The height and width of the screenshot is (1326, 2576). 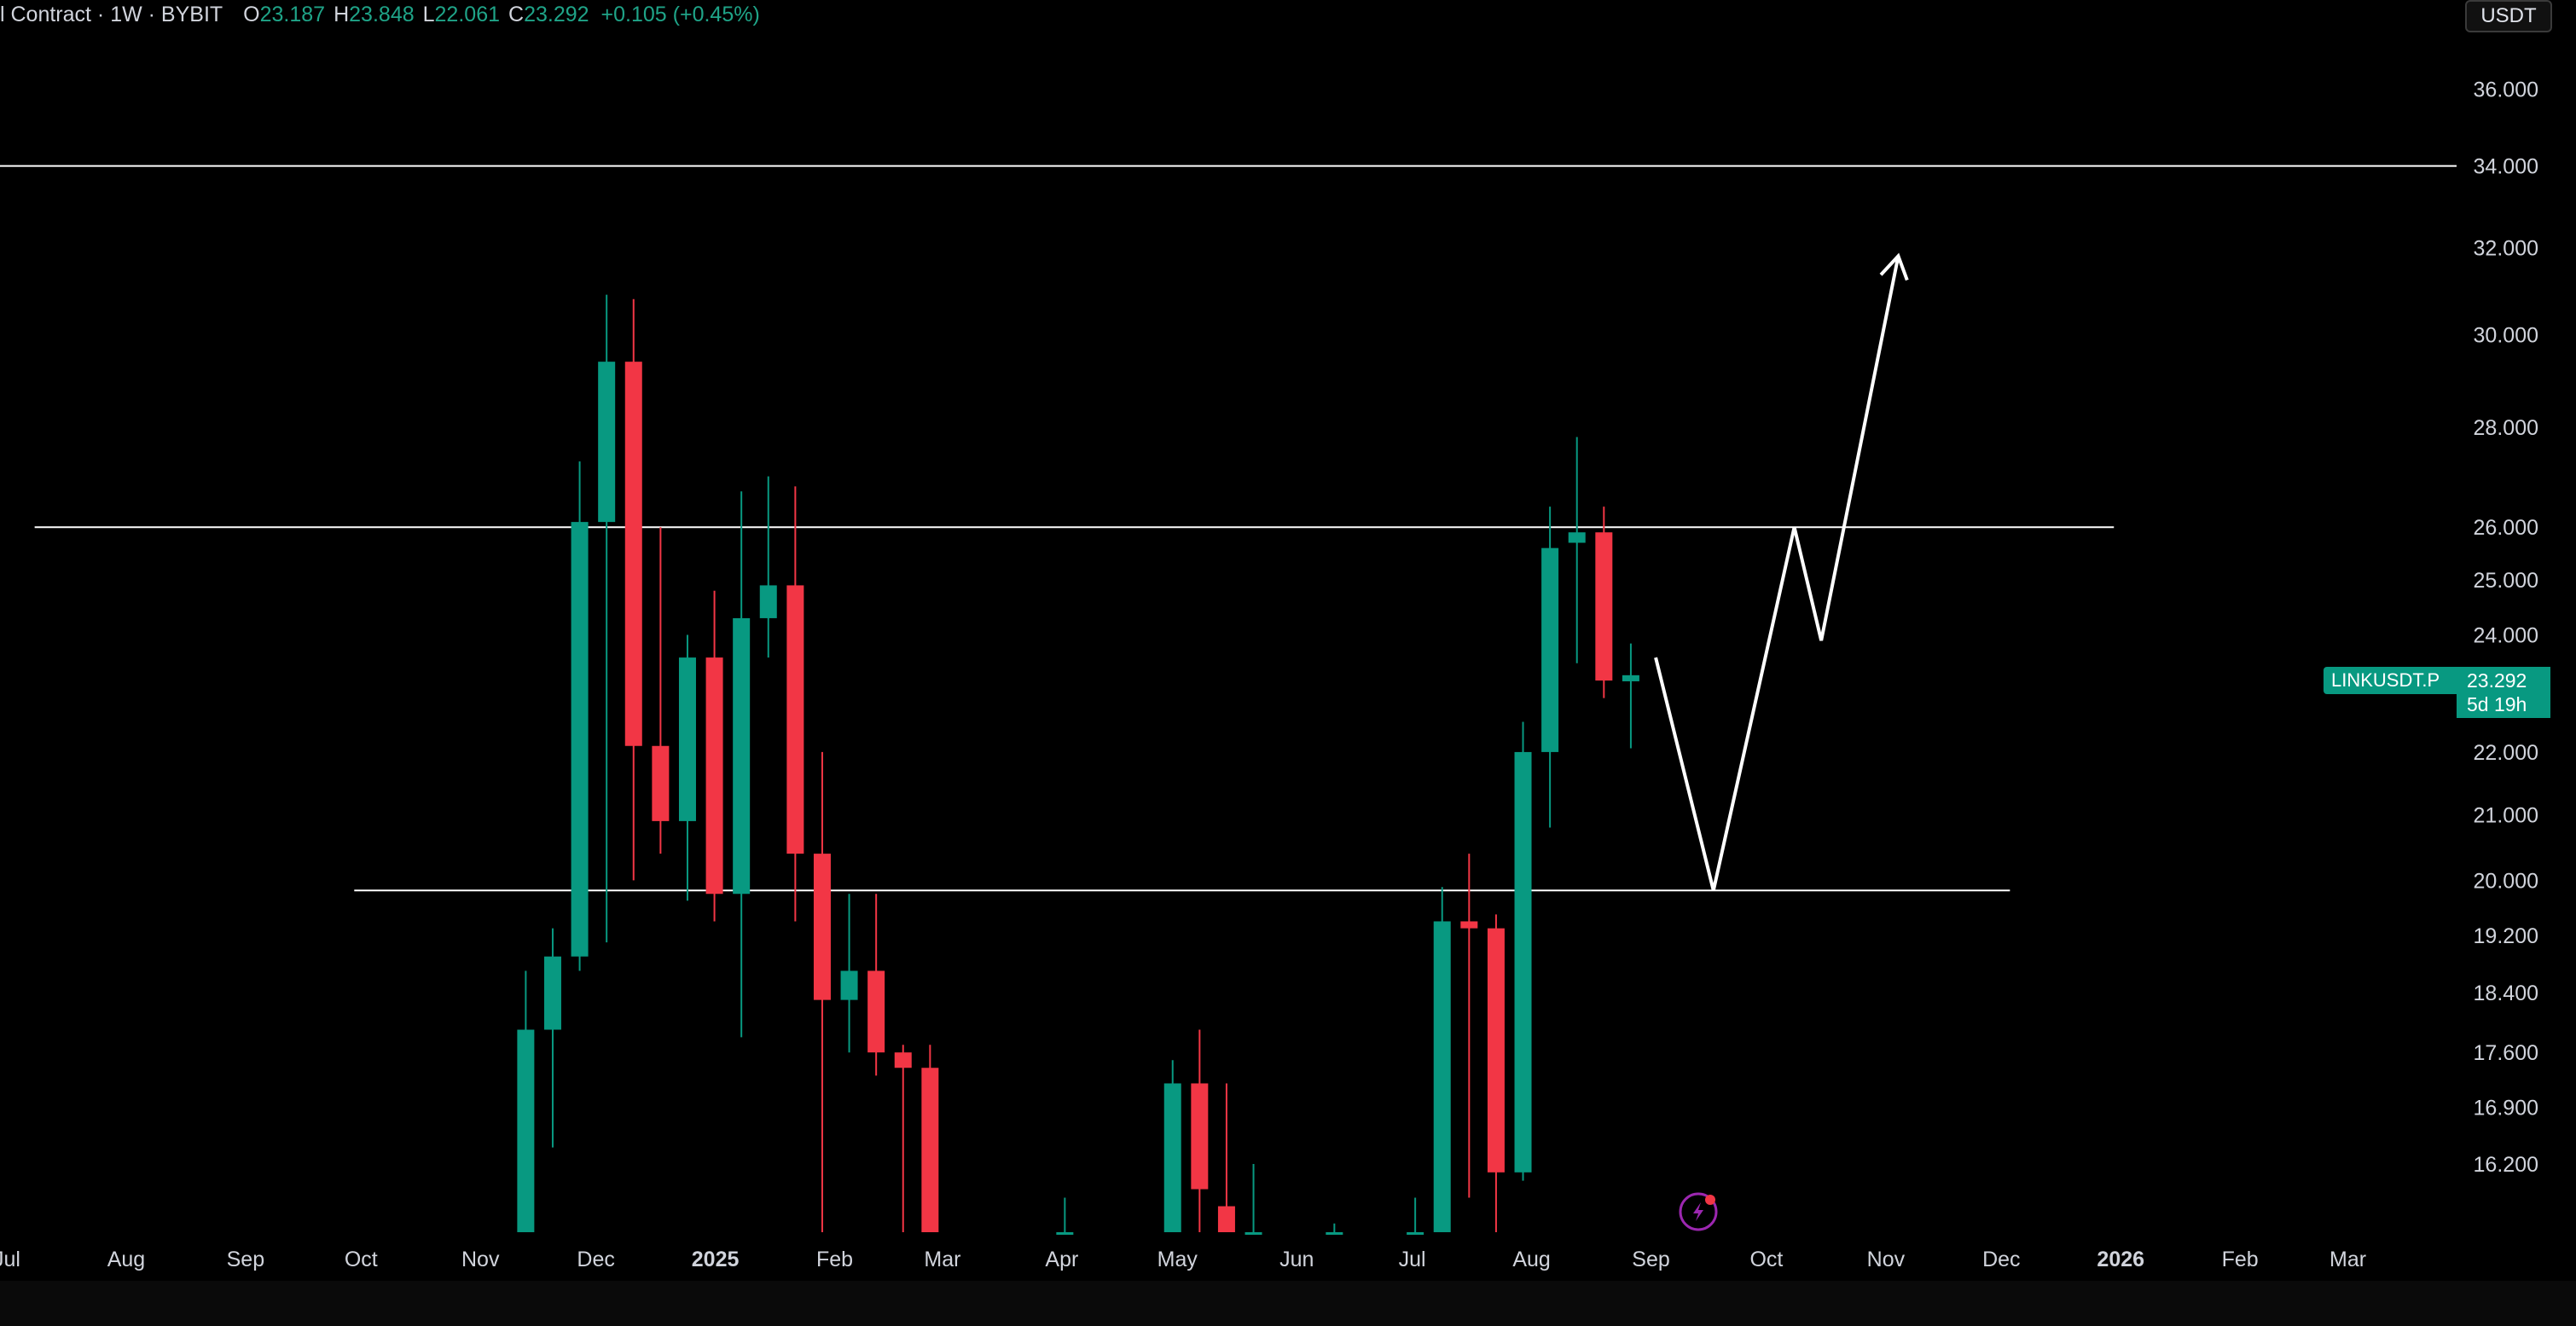 I want to click on time-tick-label: Aug, so click(x=126, y=1259).